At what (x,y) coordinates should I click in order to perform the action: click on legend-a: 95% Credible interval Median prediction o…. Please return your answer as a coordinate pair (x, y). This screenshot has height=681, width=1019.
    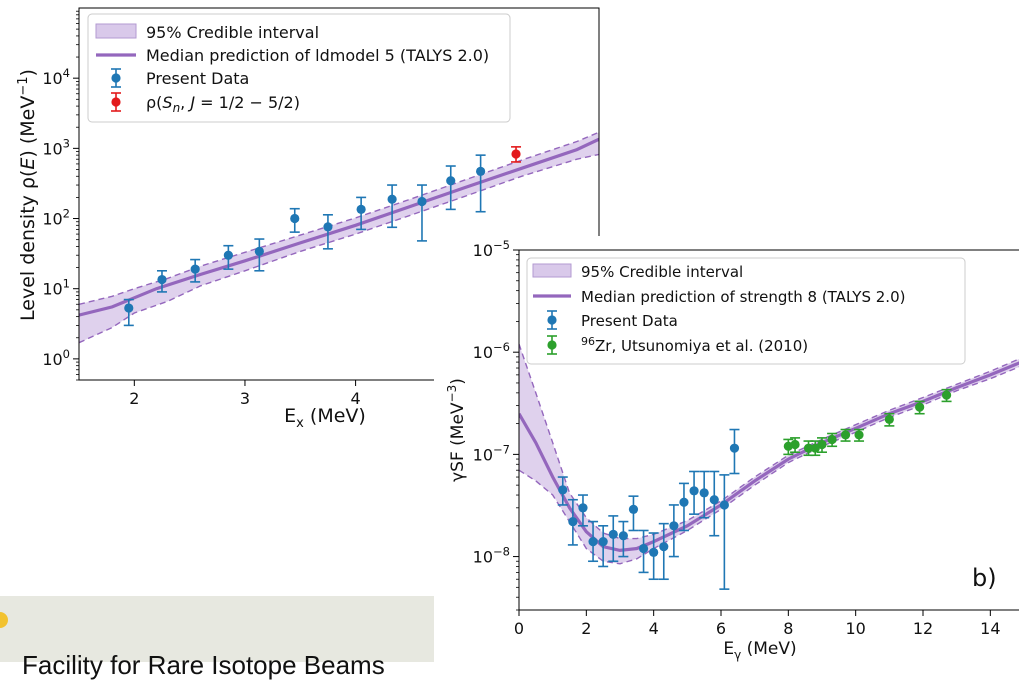
    Looking at the image, I should click on (299, 68).